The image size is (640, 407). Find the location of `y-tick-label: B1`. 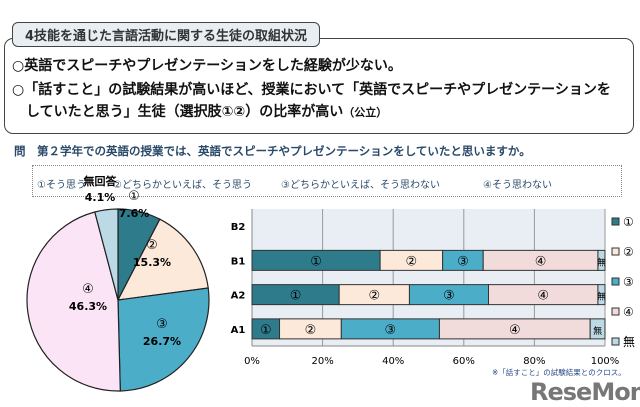

y-tick-label: B1 is located at coordinates (238, 261).